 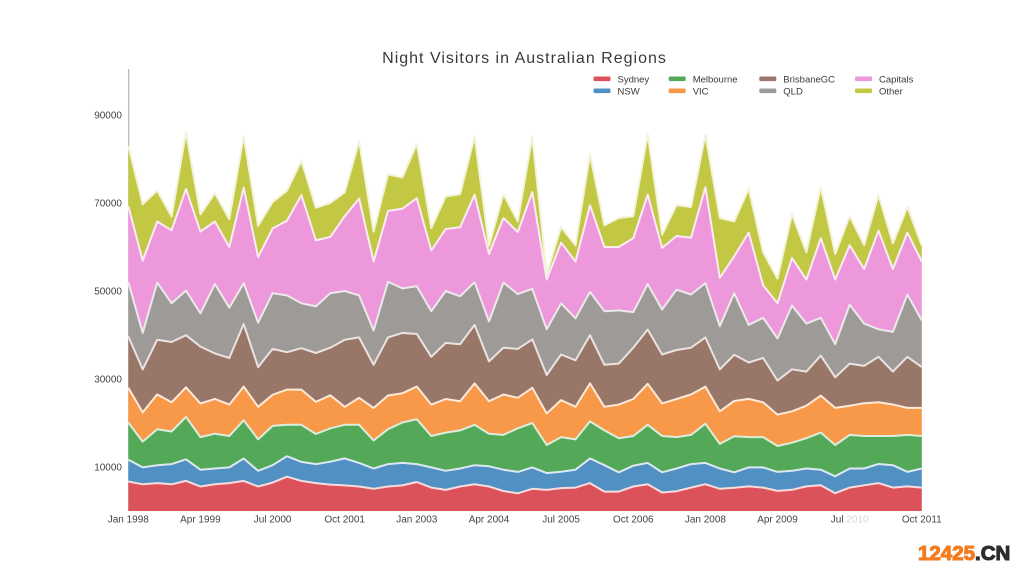 What do you see at coordinates (634, 80) in the screenshot?
I see `svg-text: Sydney` at bounding box center [634, 80].